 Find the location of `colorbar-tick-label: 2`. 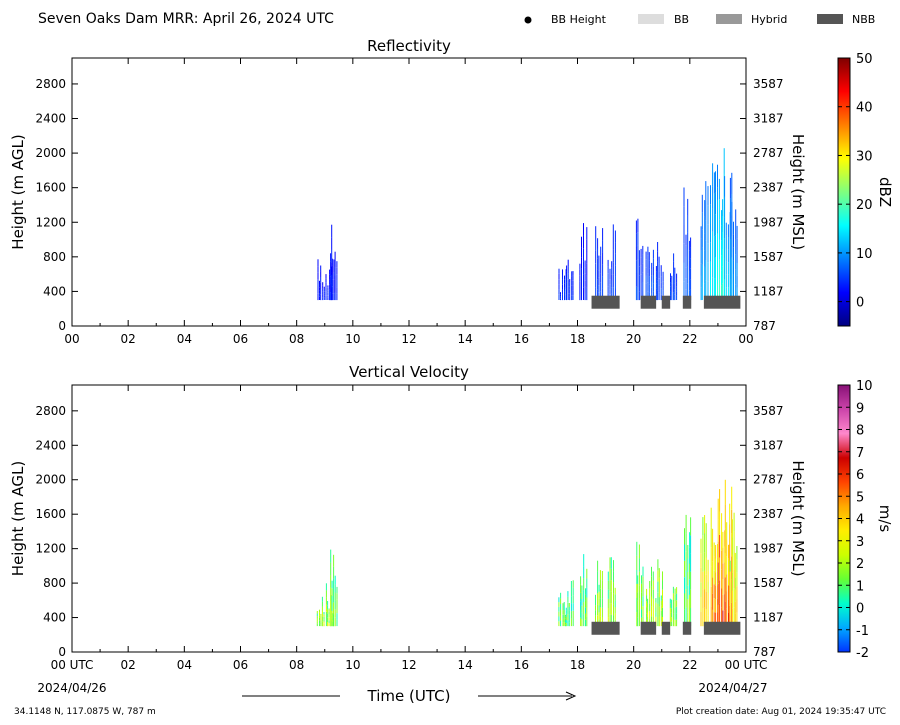

colorbar-tick-label: 2 is located at coordinates (860, 564).